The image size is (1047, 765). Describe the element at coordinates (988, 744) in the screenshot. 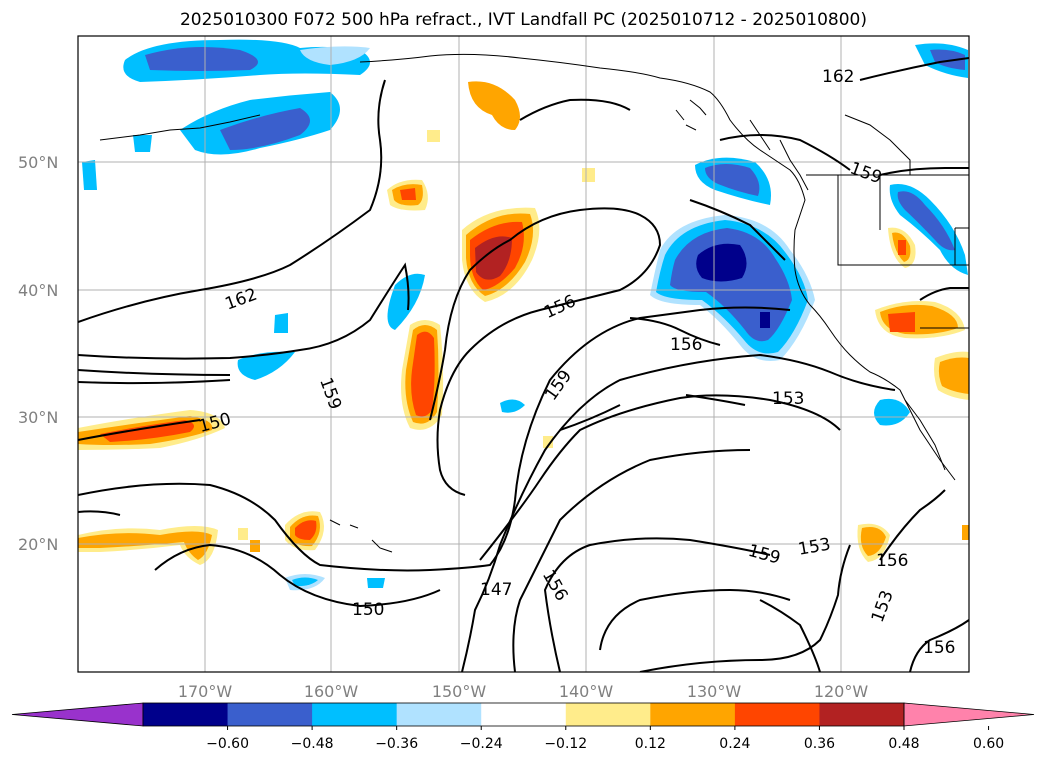

I see `colorbar-tick-label: 0.60` at that location.